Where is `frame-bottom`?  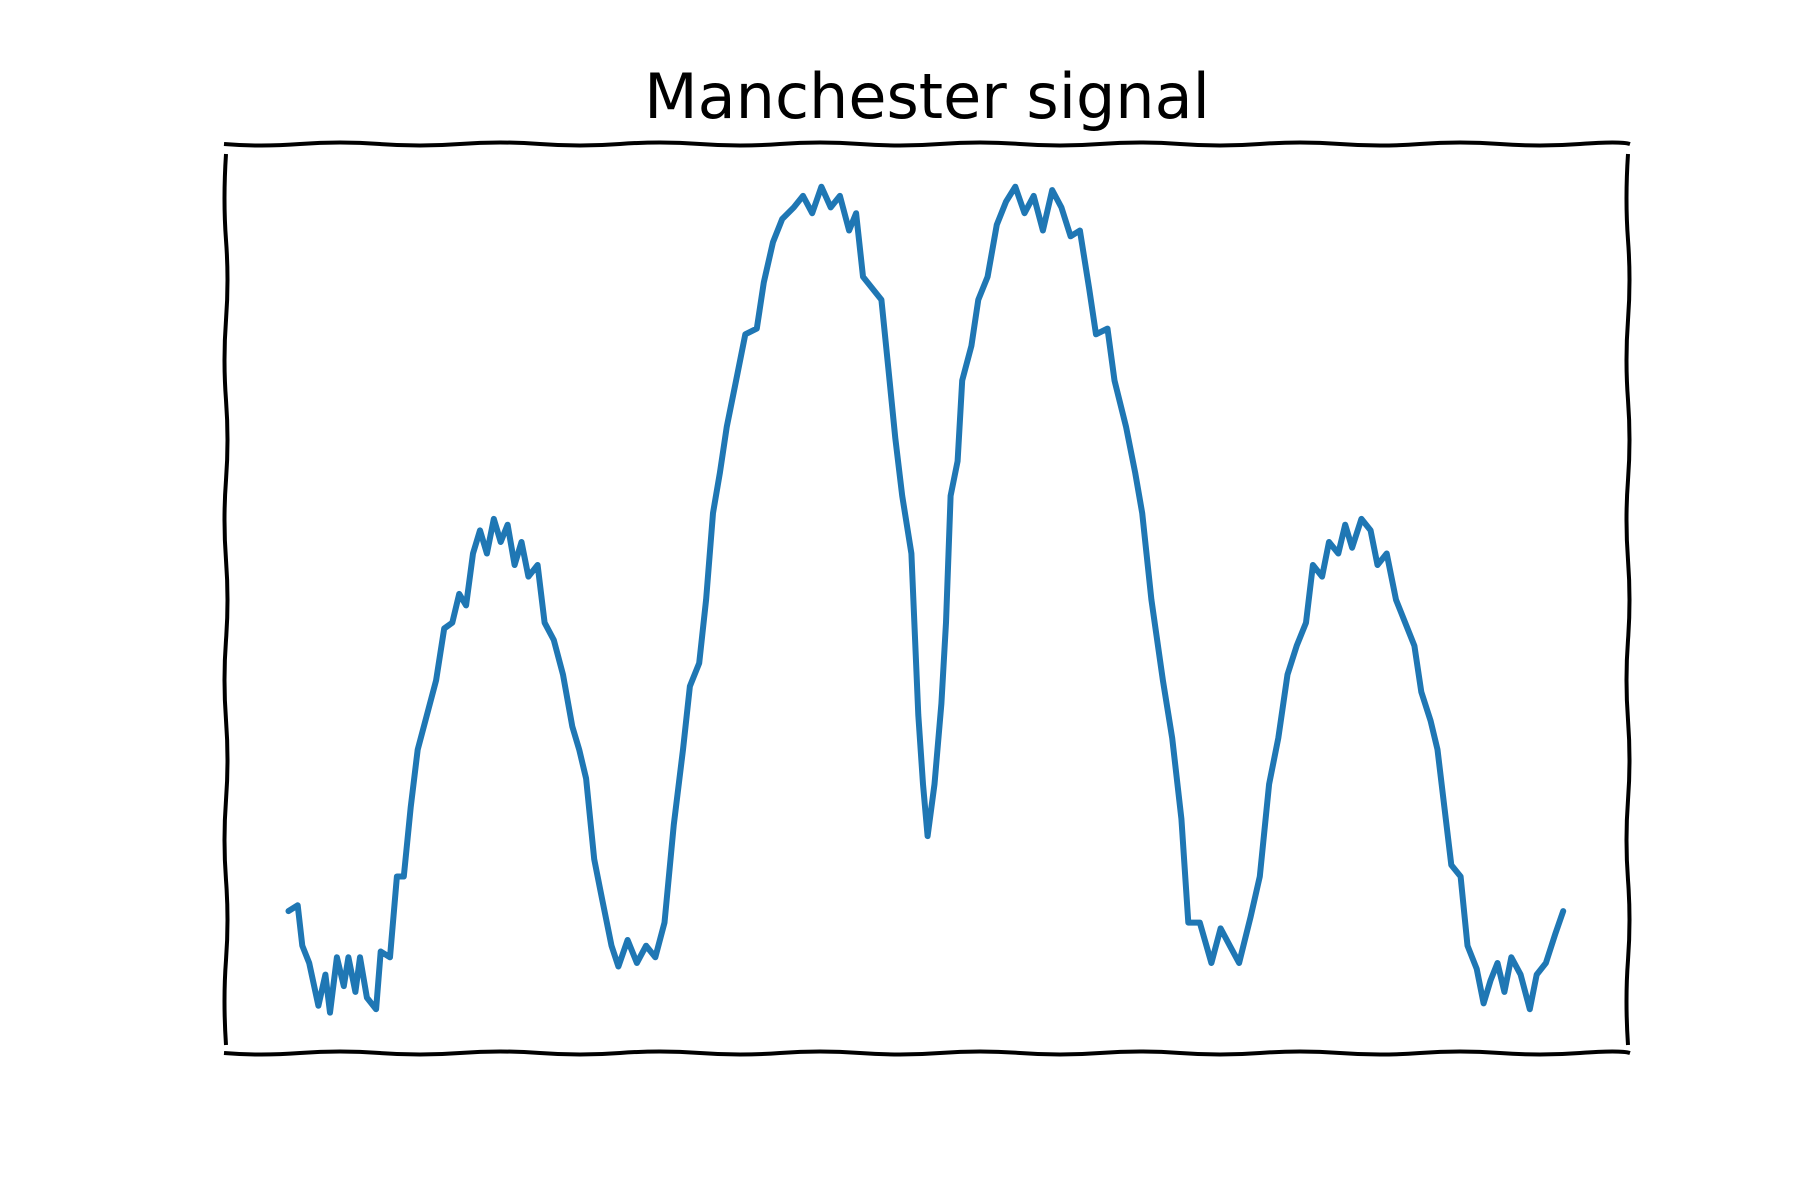
frame-bottom is located at coordinates (927, 1053).